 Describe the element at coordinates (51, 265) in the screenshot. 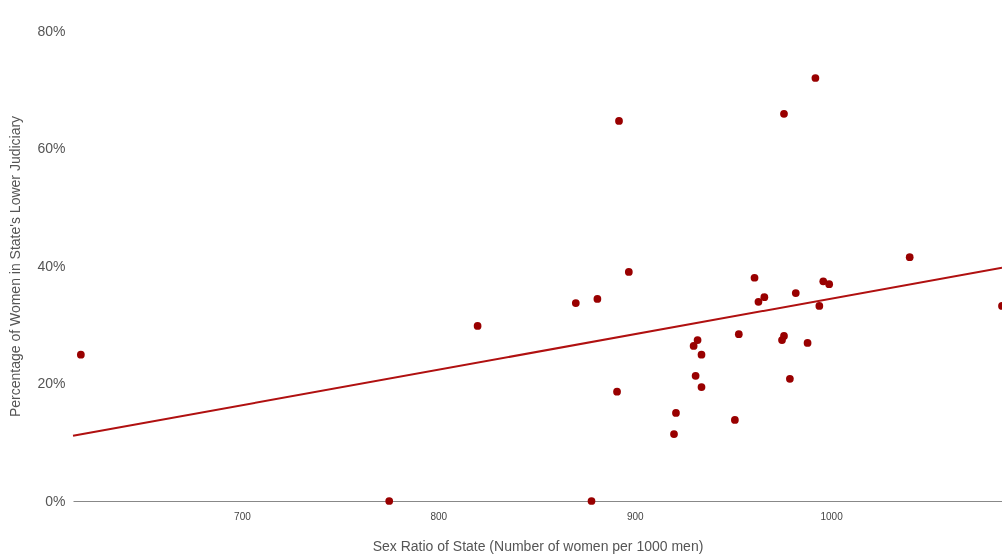

I see `y-tick-label: 40%` at that location.